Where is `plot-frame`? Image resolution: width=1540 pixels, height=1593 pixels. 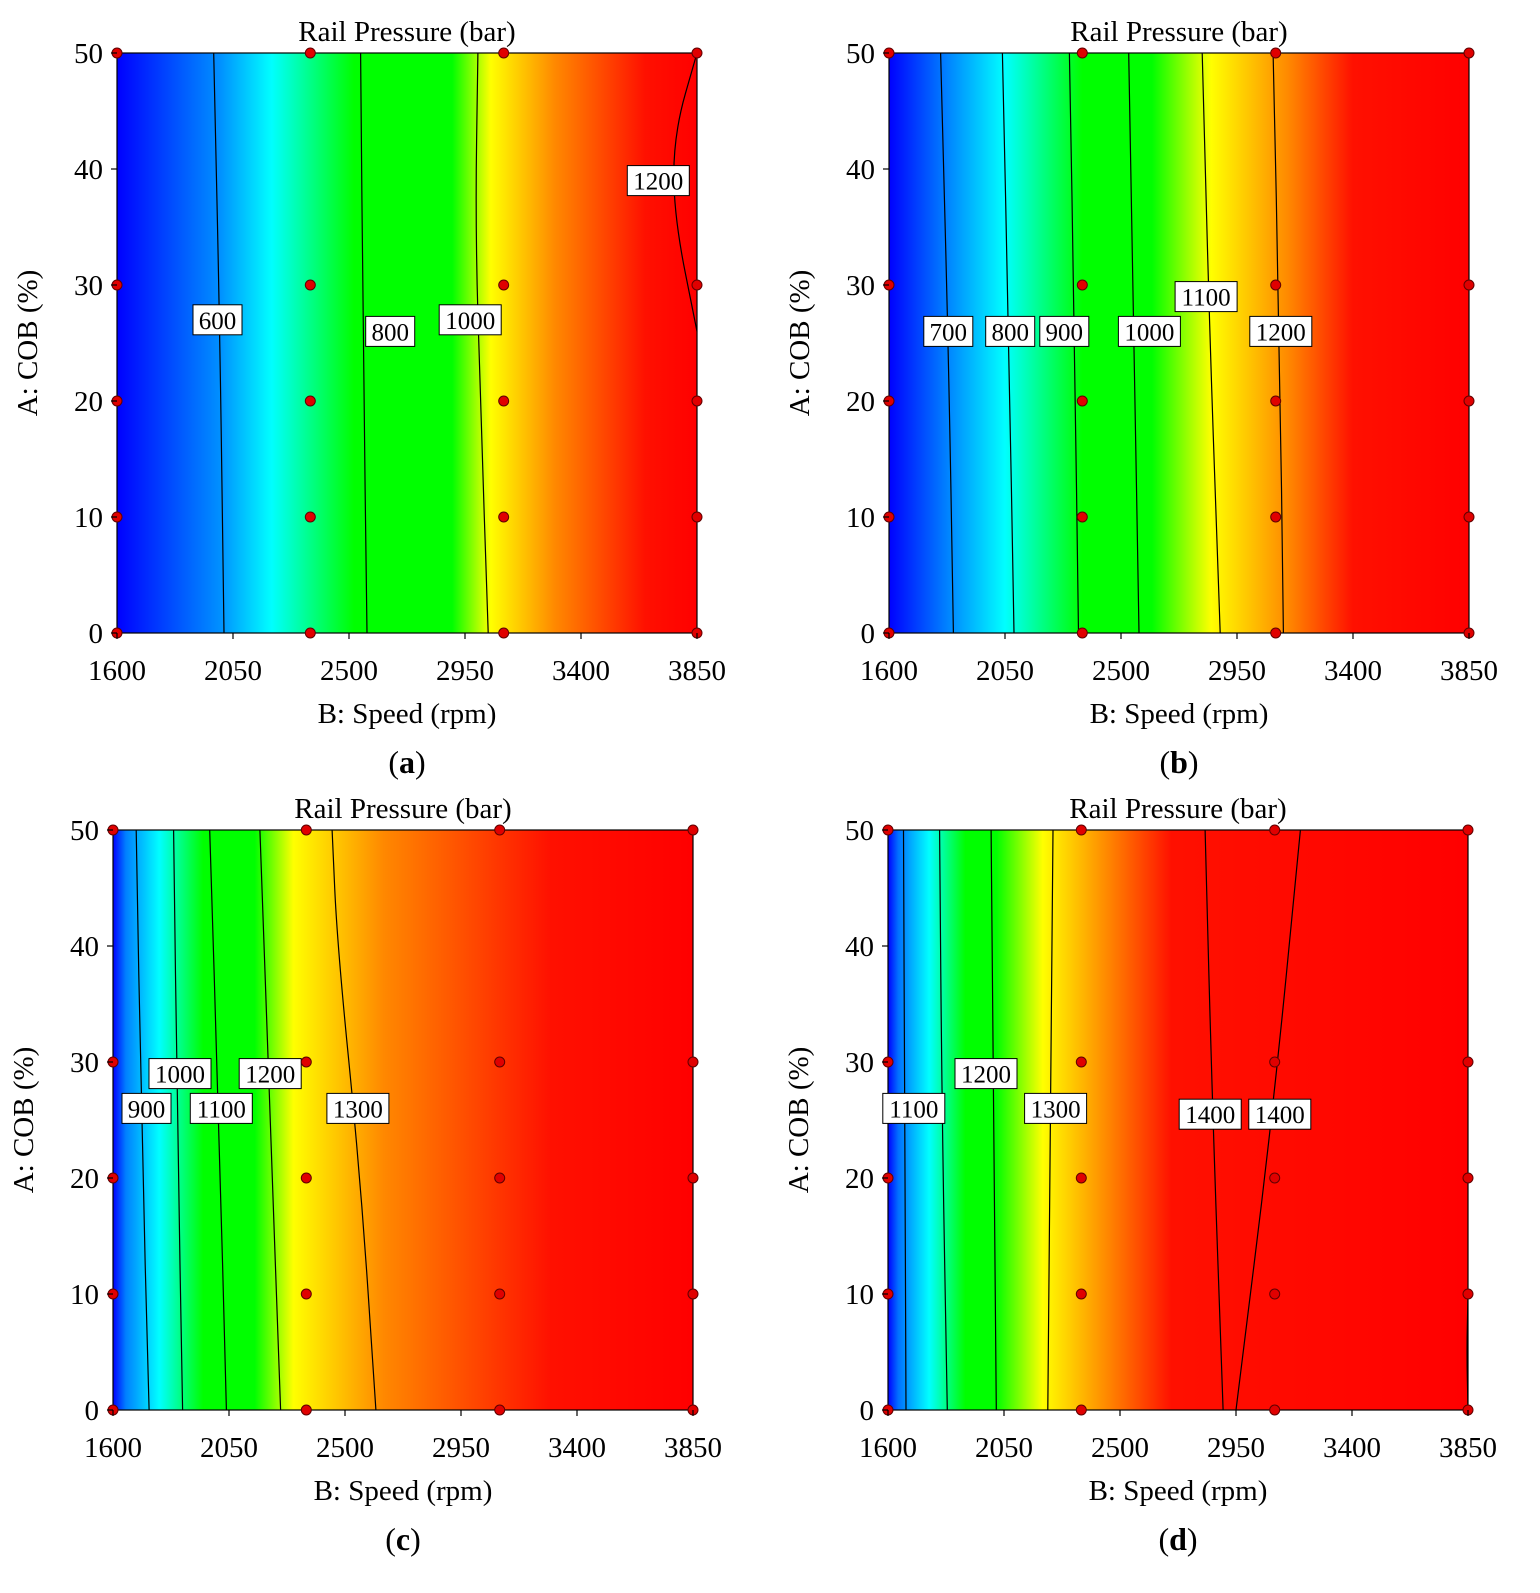 plot-frame is located at coordinates (407, 343).